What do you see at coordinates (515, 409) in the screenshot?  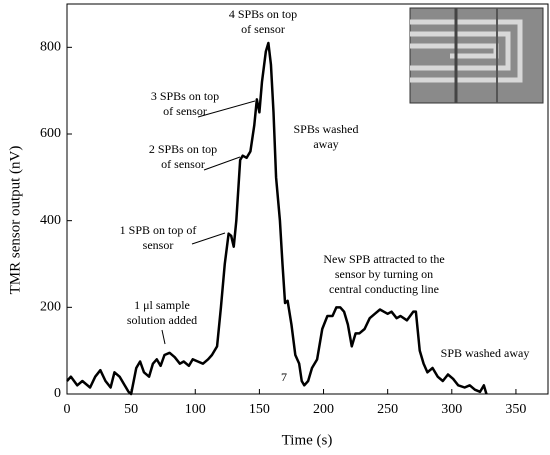 I see `x-tick-label: 350` at bounding box center [515, 409].